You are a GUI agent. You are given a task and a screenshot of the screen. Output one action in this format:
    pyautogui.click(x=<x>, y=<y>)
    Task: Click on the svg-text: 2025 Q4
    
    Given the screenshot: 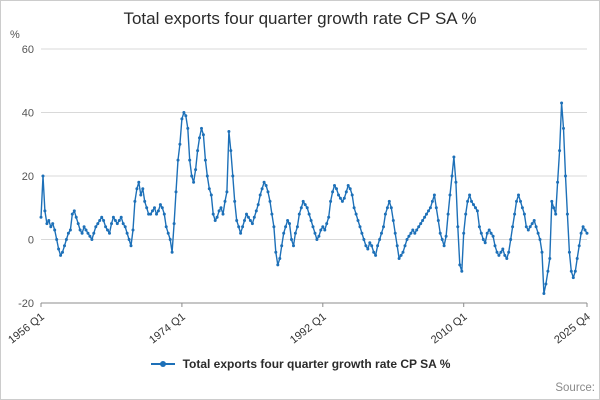 What is the action you would take?
    pyautogui.click(x=572, y=328)
    